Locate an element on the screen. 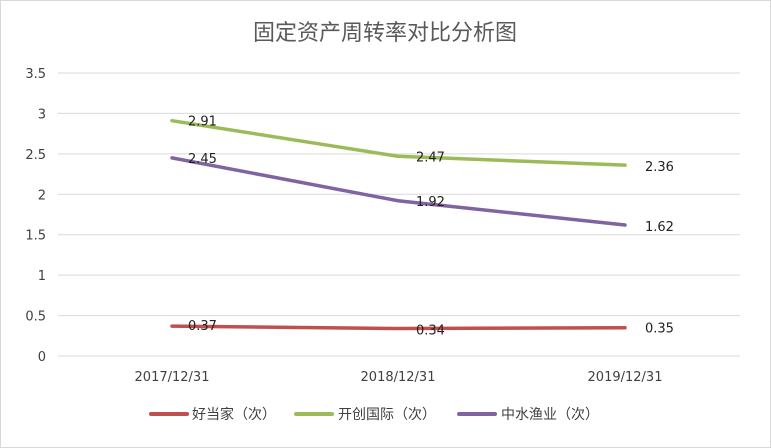 The image size is (771, 448). data-label: 1.62 is located at coordinates (659, 227).